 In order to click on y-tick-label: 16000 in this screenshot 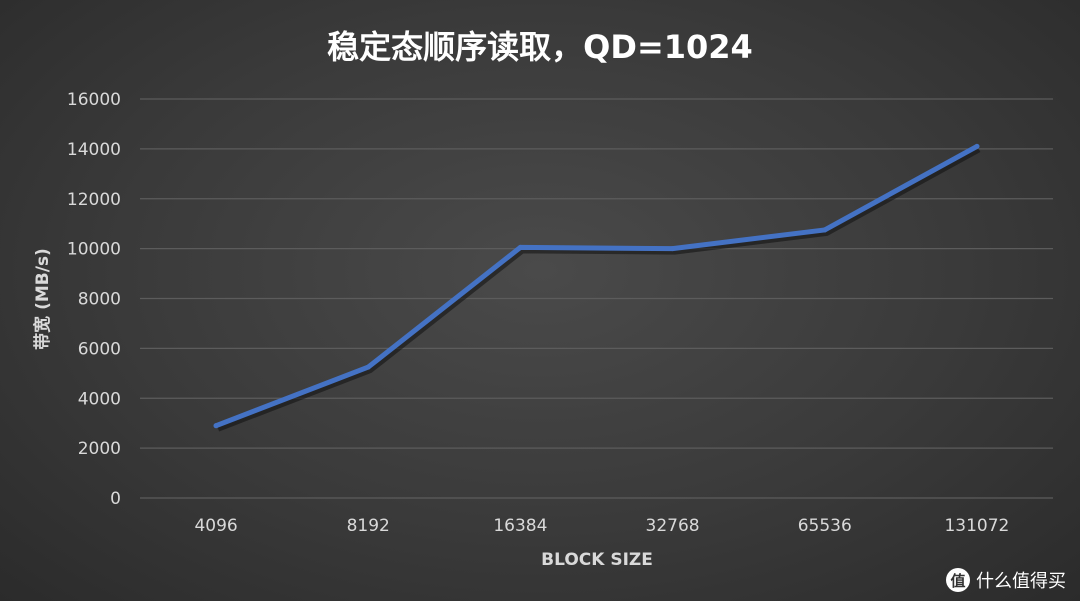, I will do `click(94, 100)`.